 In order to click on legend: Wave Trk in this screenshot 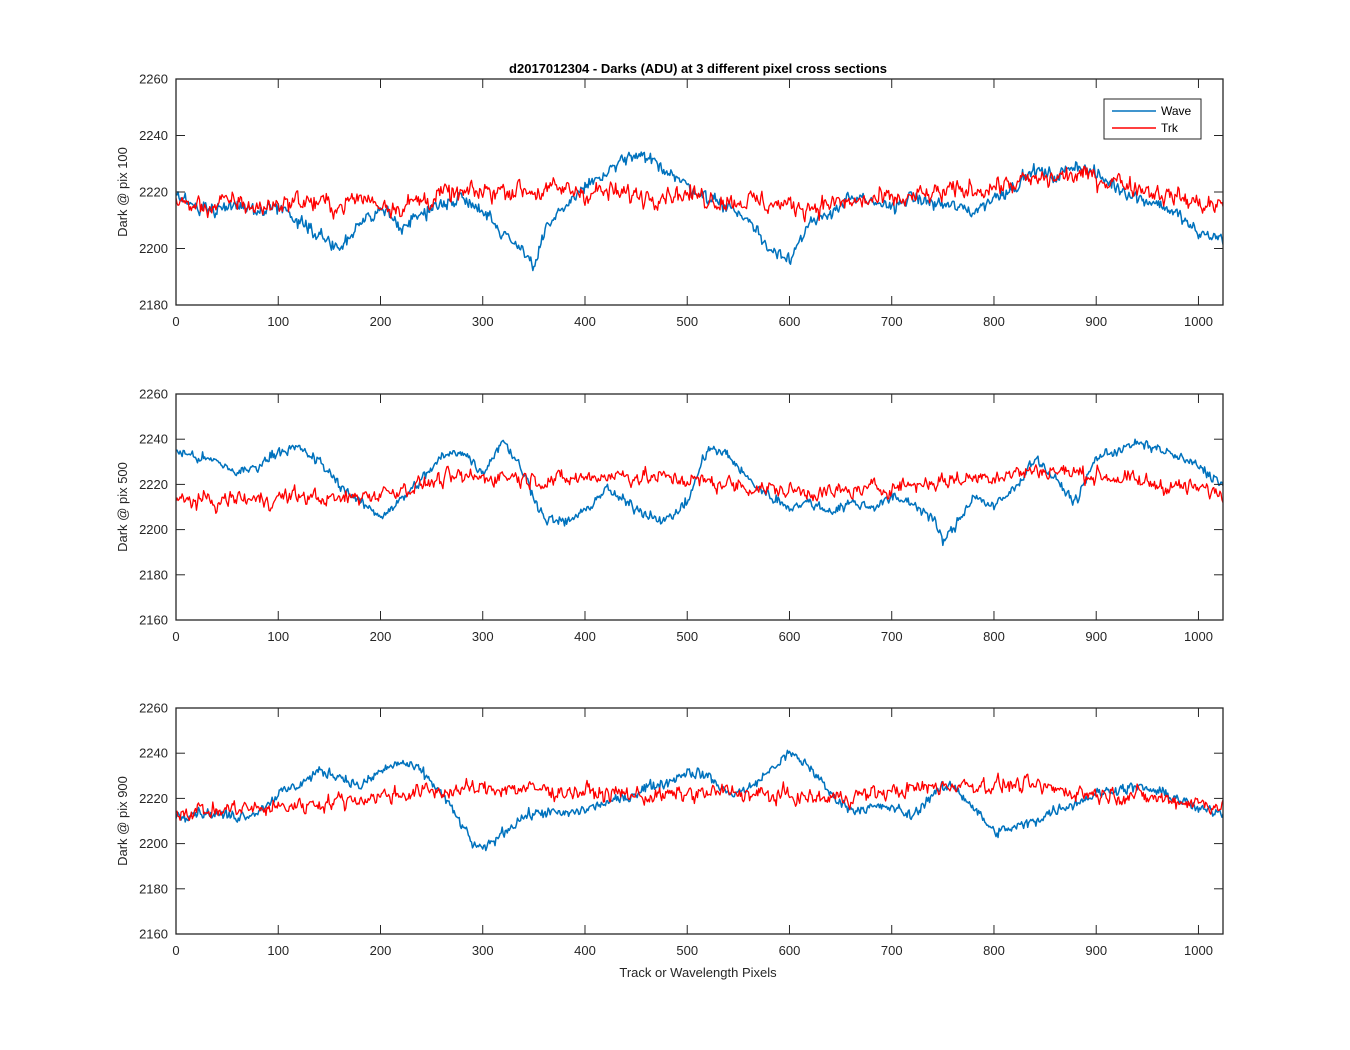, I will do `click(1152, 119)`.